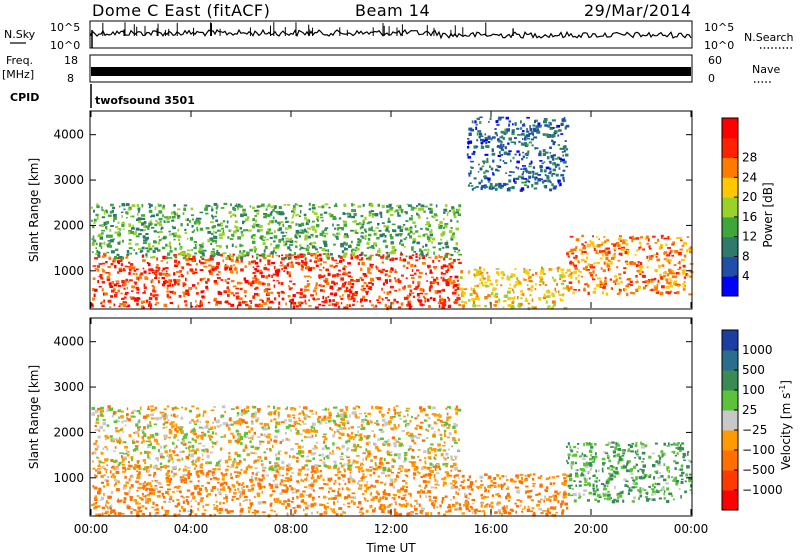  I want to click on power-colorbar-label: Power [dB], so click(768, 214).